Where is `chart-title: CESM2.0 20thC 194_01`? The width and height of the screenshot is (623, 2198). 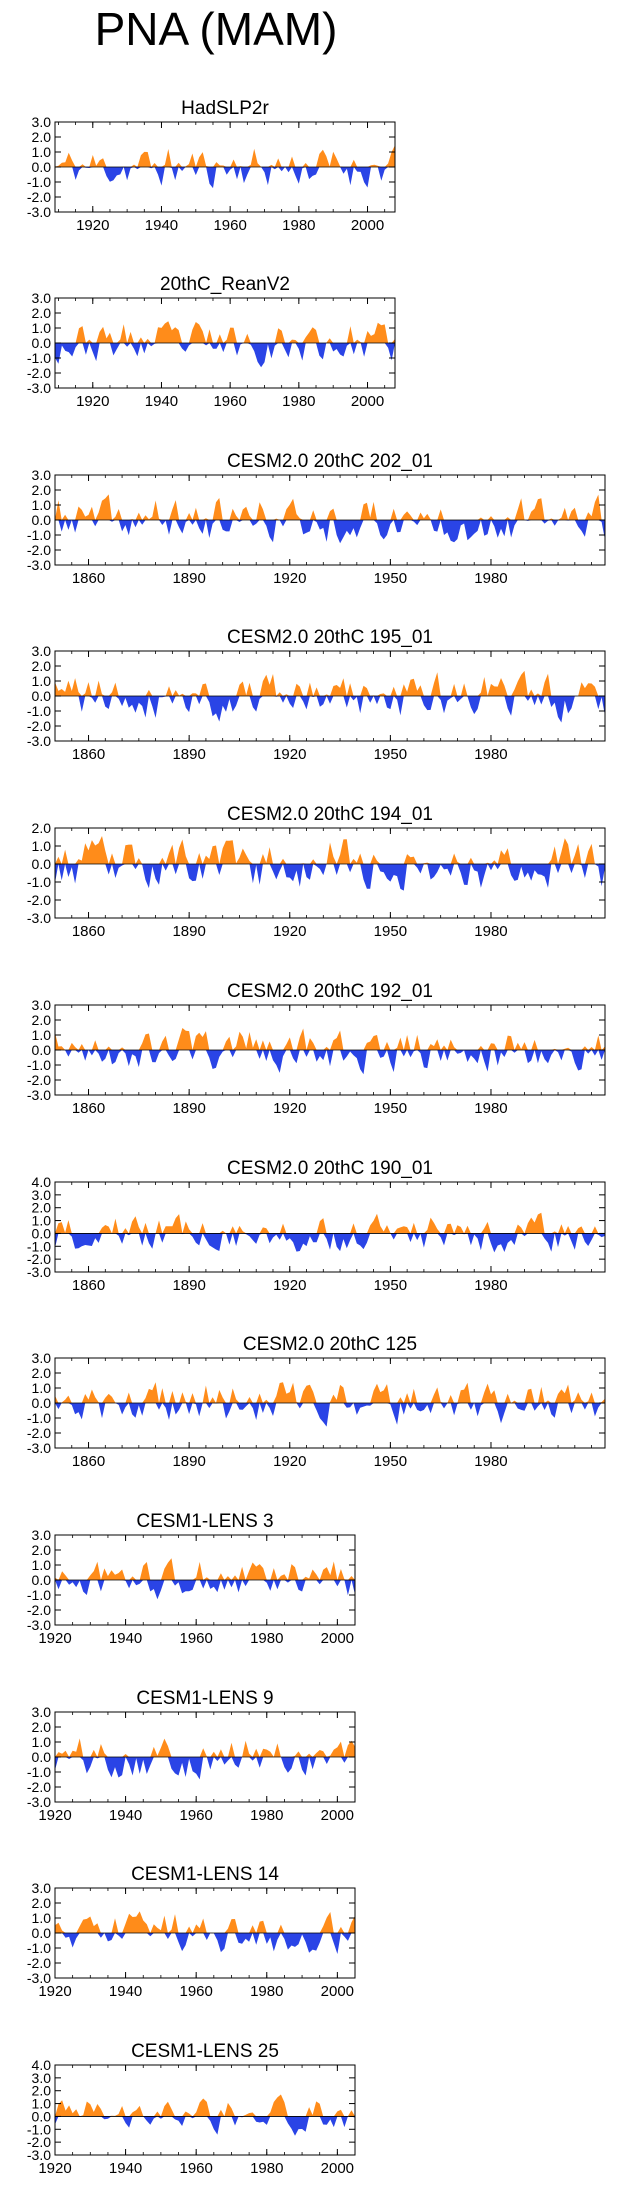 chart-title: CESM2.0 20thC 194_01 is located at coordinates (330, 814).